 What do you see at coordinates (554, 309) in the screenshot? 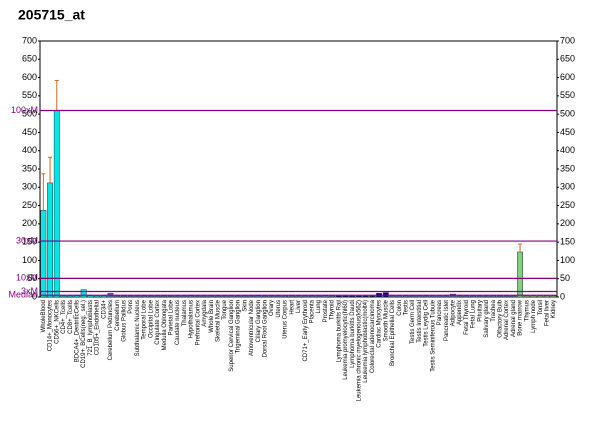
I see `x-tick-label: Kidney` at bounding box center [554, 309].